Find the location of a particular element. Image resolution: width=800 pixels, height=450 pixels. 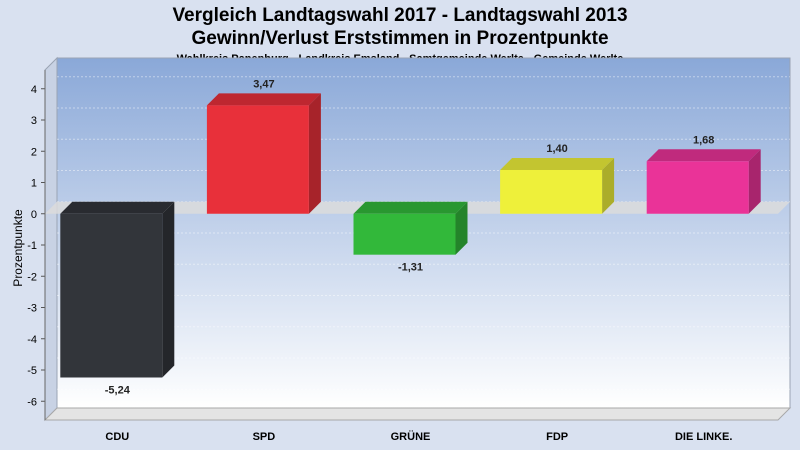

y-tick-label: 0 is located at coordinates (34, 215).